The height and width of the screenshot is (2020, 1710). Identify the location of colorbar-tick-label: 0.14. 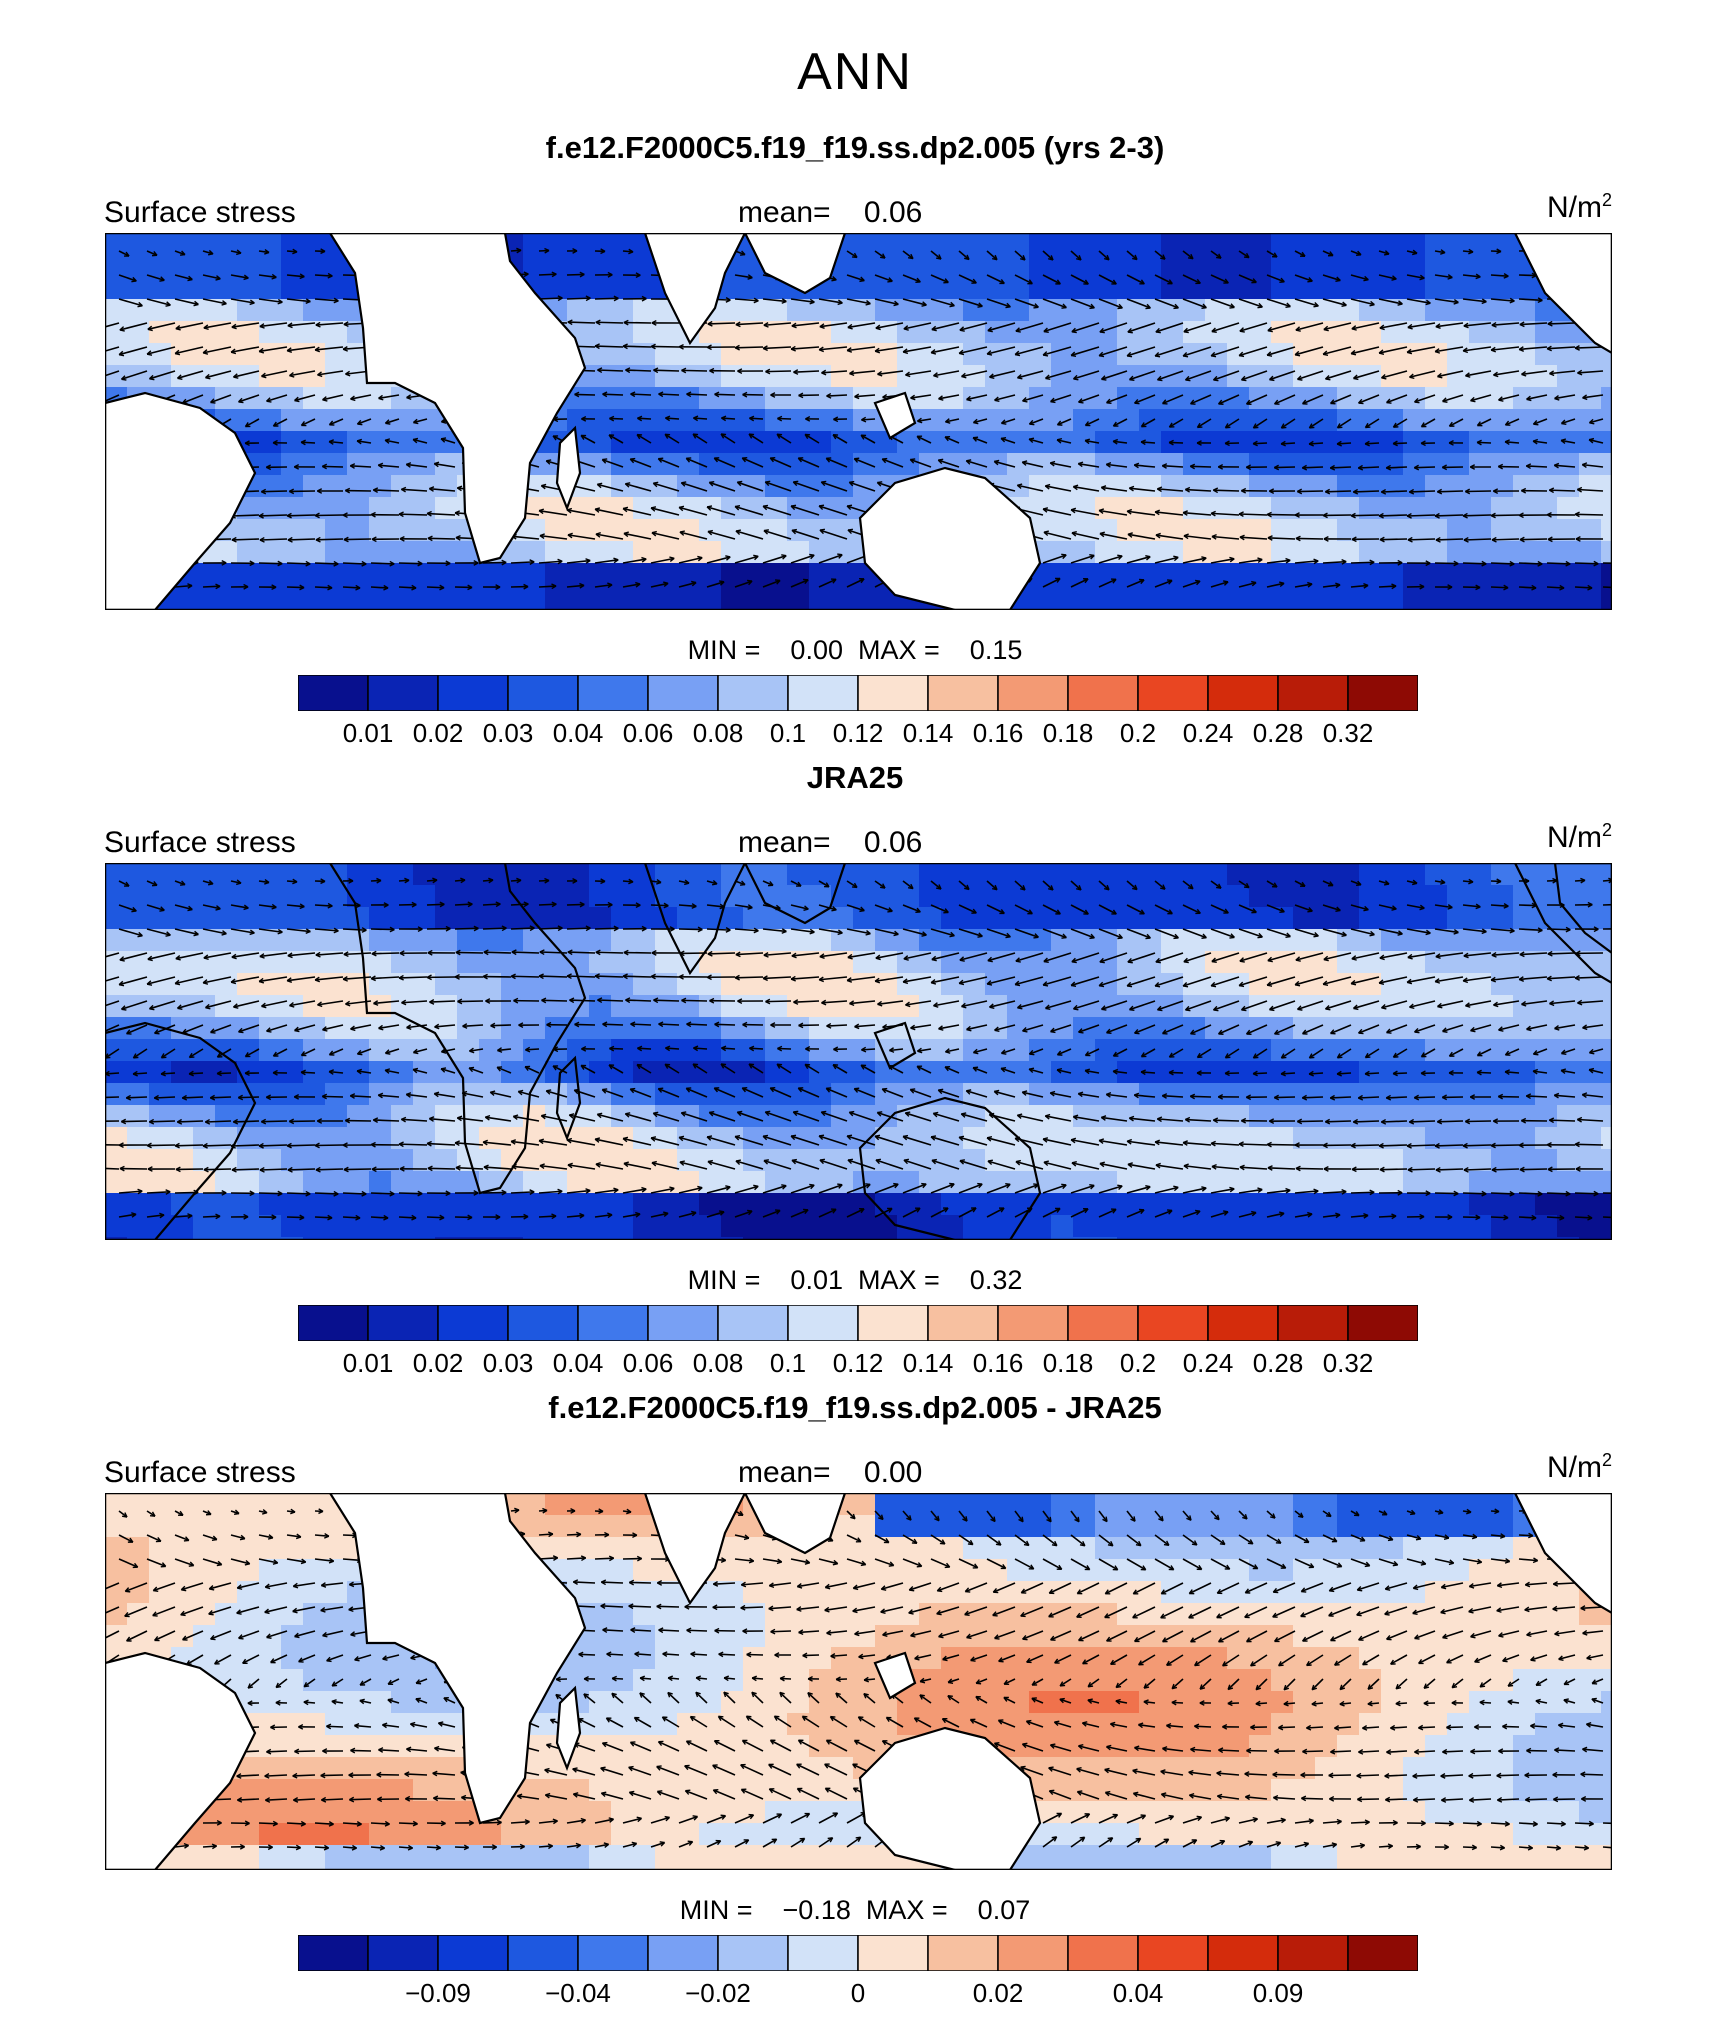
(928, 733).